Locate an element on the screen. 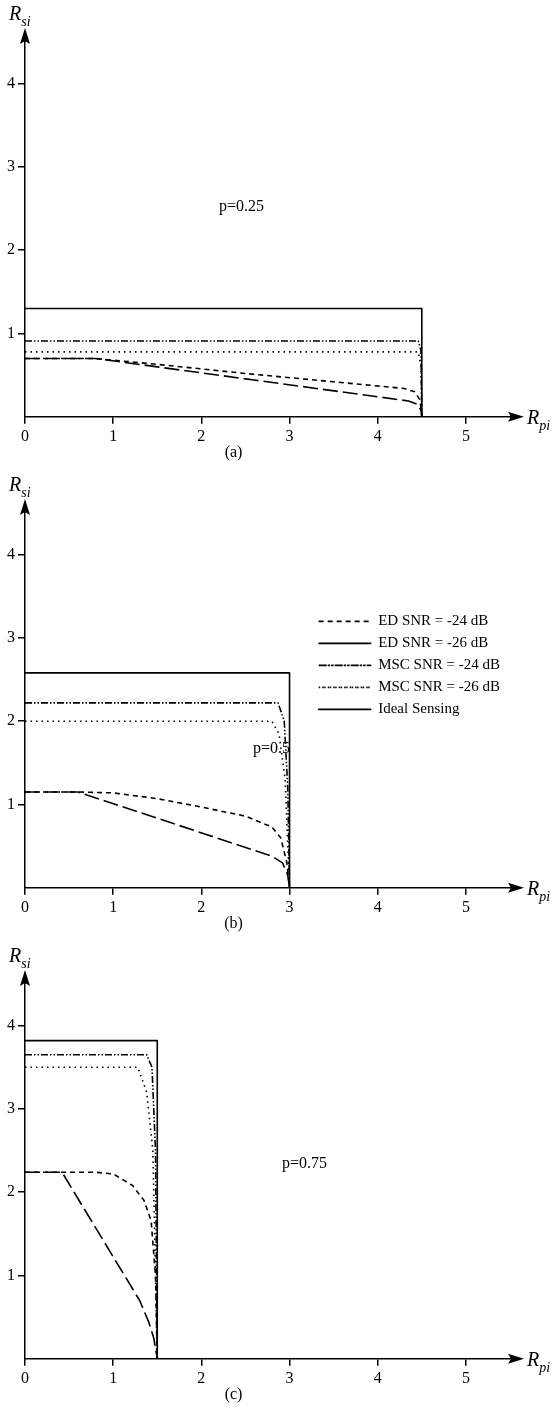 This screenshot has width=558, height=1414. legend-label: ED SNR = -24 dB is located at coordinates (433, 620).